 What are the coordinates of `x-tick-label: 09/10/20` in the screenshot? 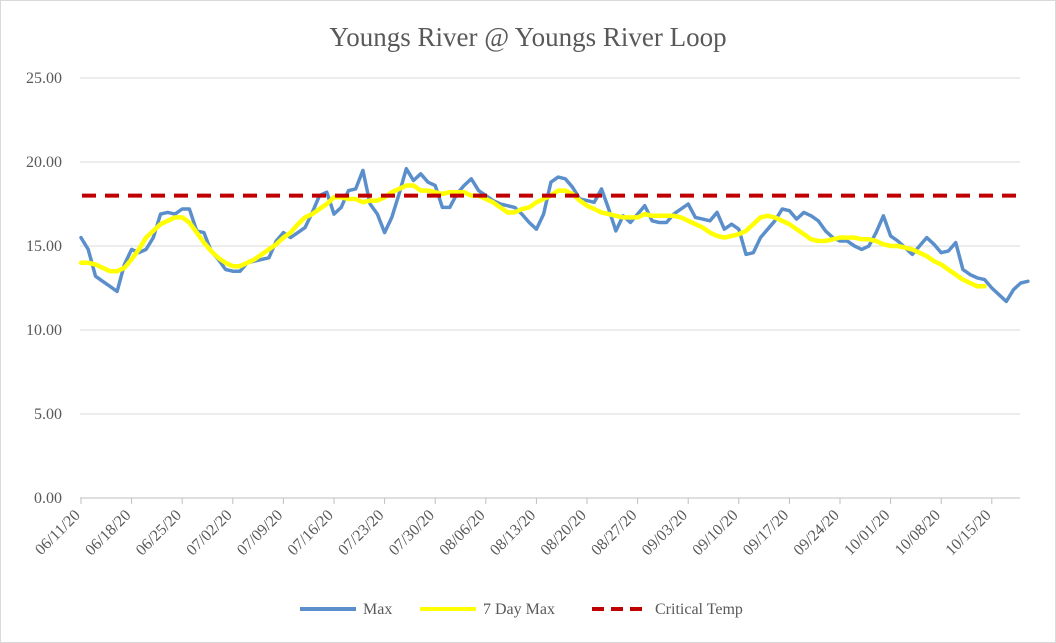 It's located at (715, 533).